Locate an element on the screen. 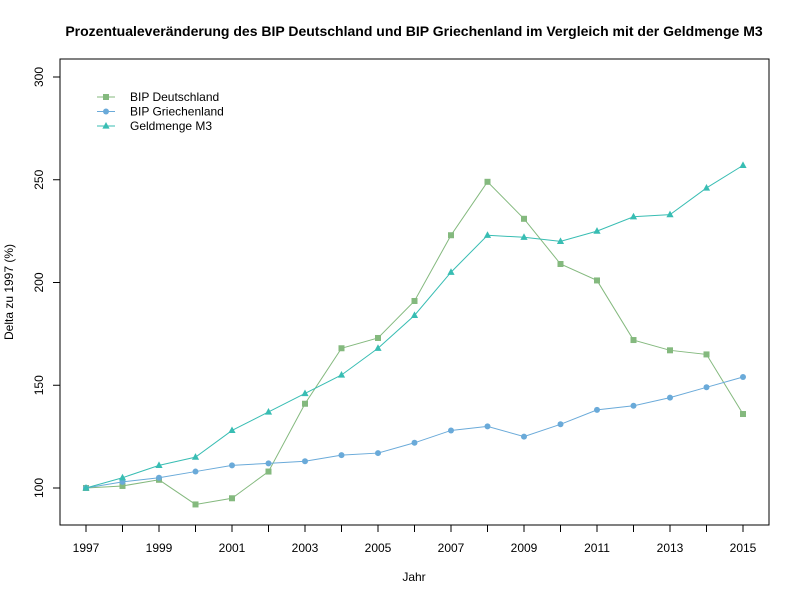 Image resolution: width=800 pixels, height=600 pixels. x-tick-label: 1997 is located at coordinates (86, 548).